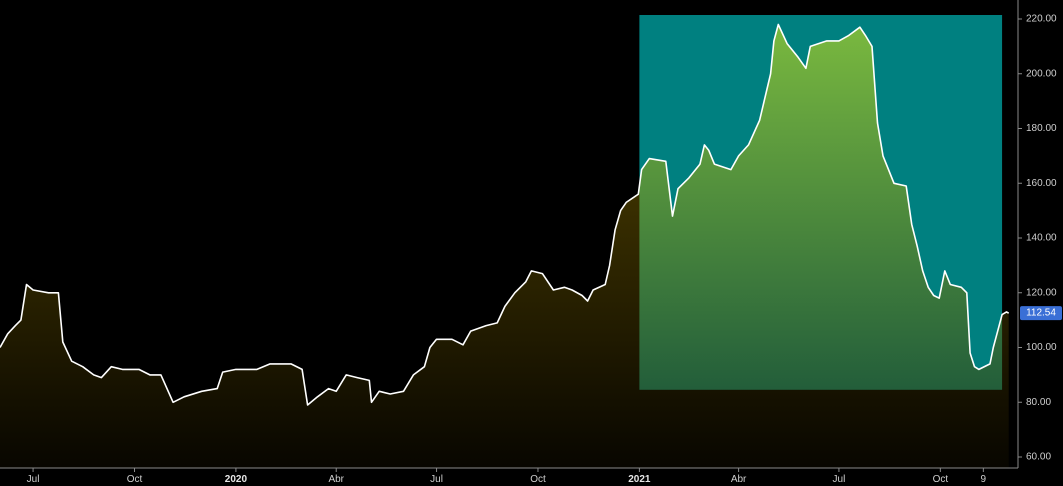 Image resolution: width=1063 pixels, height=486 pixels. I want to click on y-tick-label: 120.00, so click(1041, 292).